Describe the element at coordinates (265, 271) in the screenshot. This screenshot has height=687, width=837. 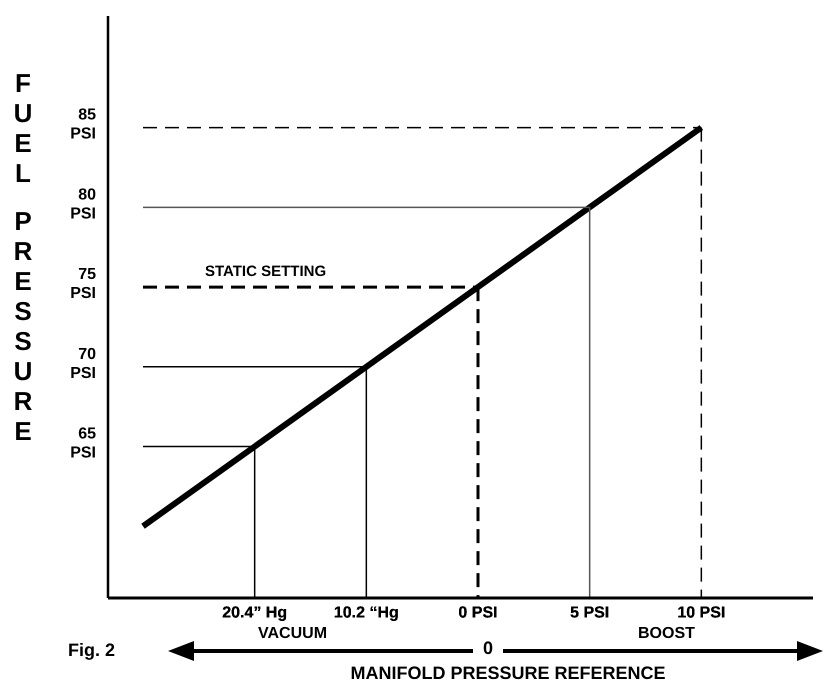
I see `annotation: STATIC SETTING` at that location.